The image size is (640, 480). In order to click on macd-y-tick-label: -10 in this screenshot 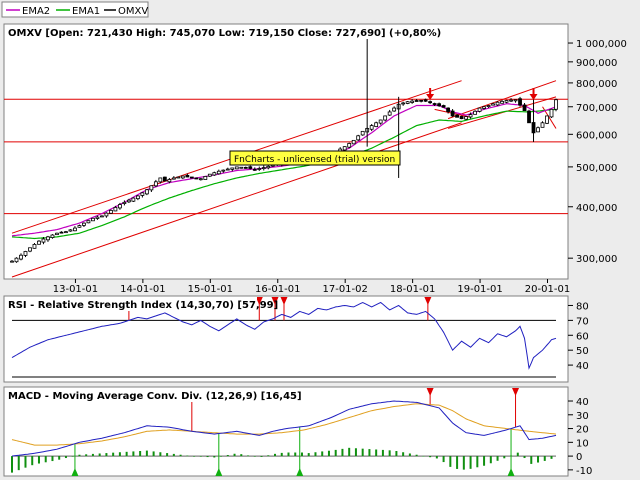, I will do `click(584, 471)`.